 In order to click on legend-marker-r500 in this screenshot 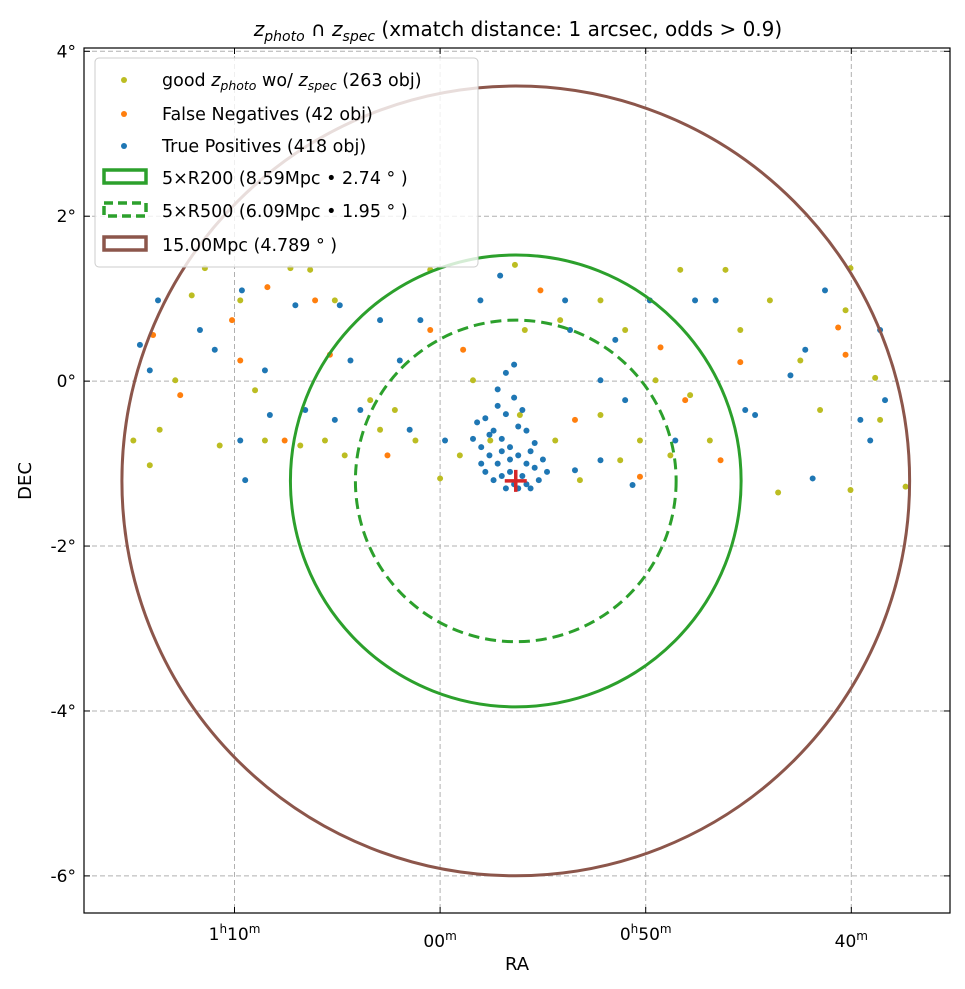, I will do `click(125, 209)`.